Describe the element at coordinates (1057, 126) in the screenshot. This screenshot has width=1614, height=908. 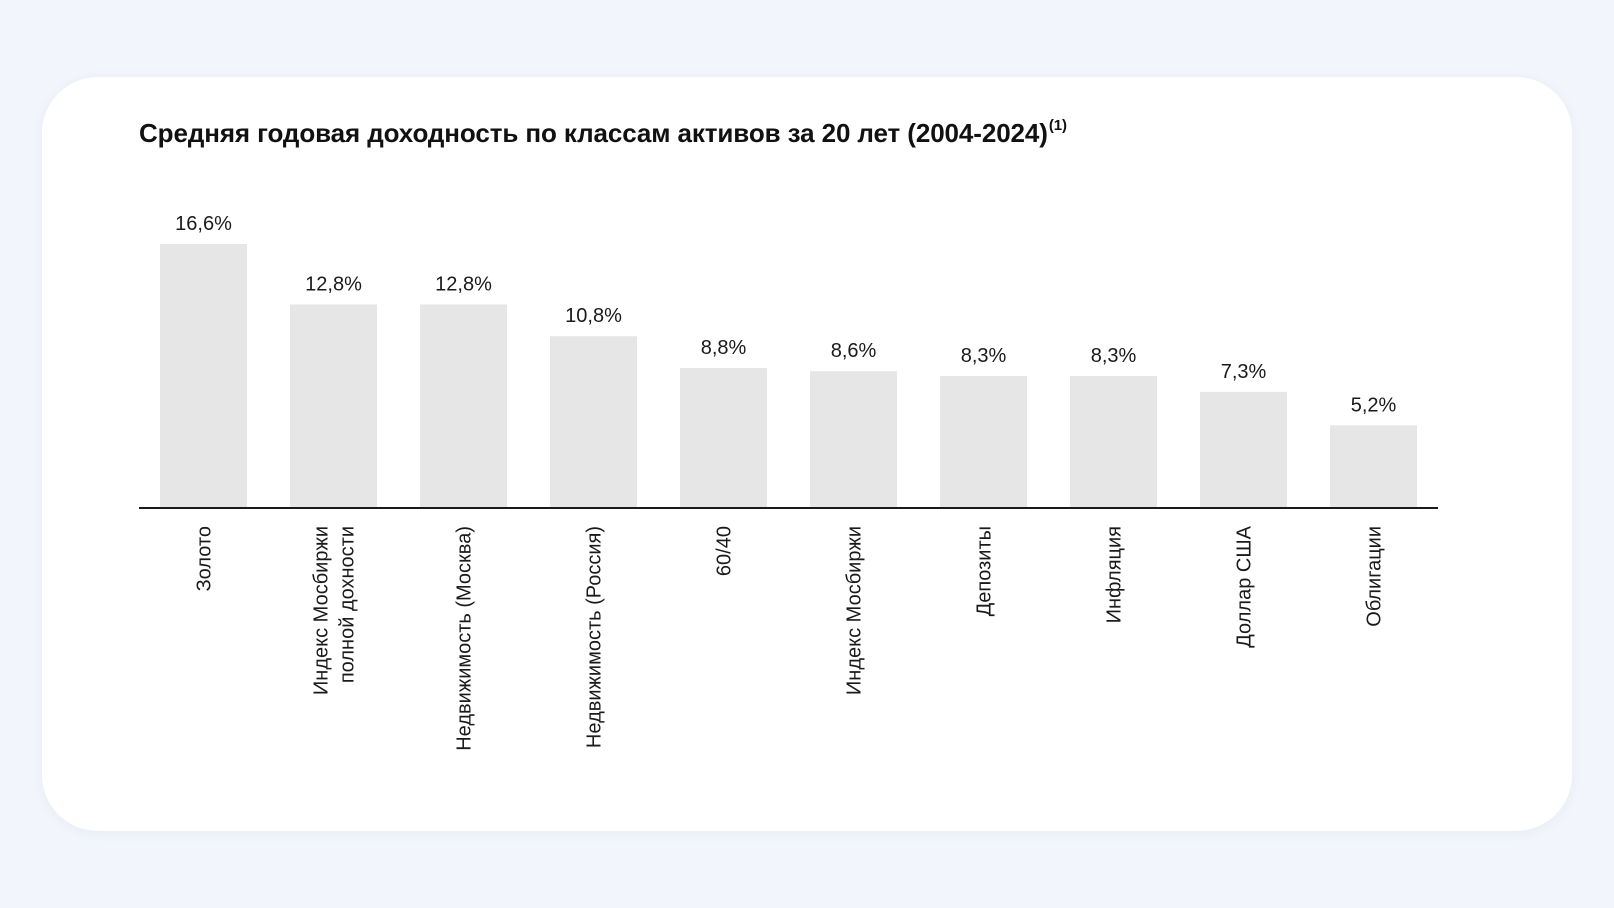
I see `chart-title-footnote: (1)` at that location.